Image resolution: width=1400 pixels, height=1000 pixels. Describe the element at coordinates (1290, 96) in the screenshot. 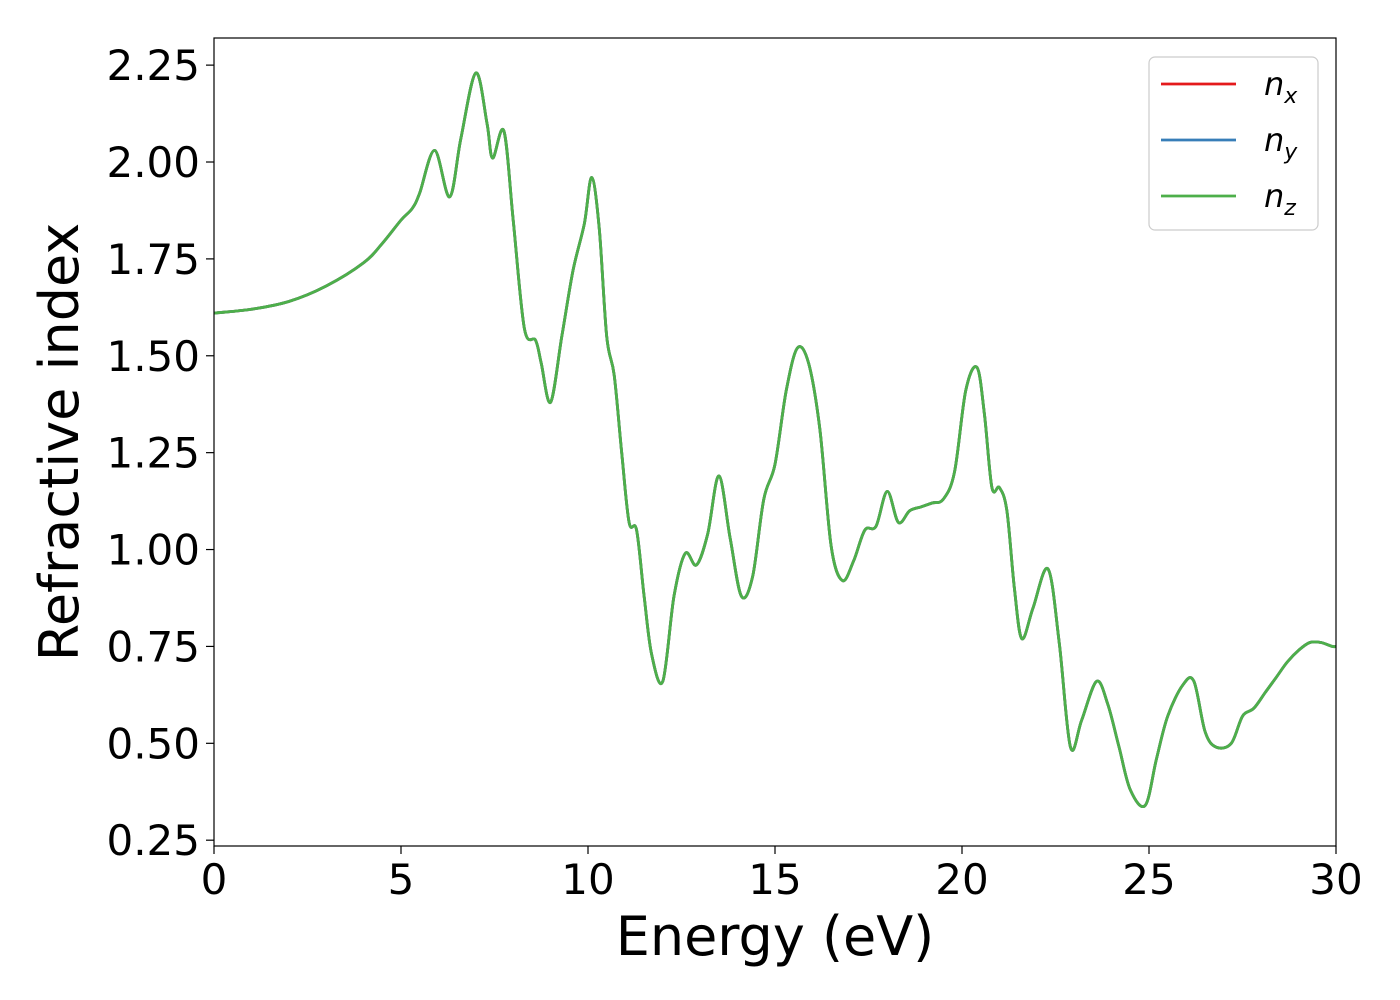

I see `legend-label-subscript: x` at that location.